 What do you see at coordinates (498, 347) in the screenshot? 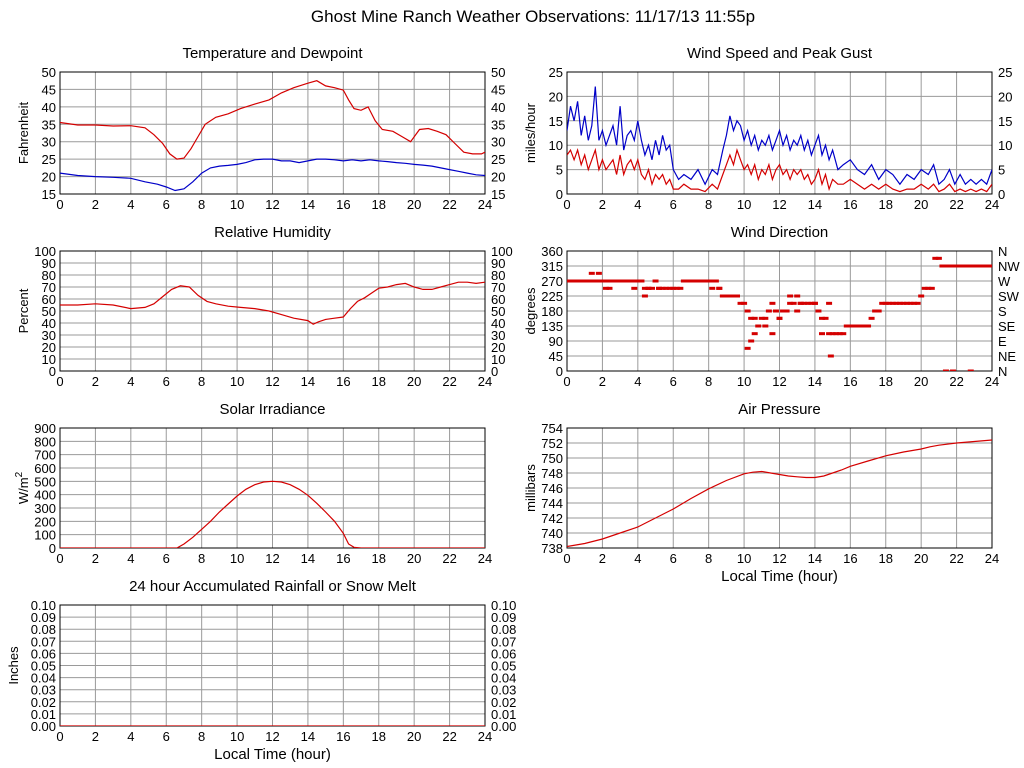
I see `y-right-tick-label: 20` at bounding box center [498, 347].